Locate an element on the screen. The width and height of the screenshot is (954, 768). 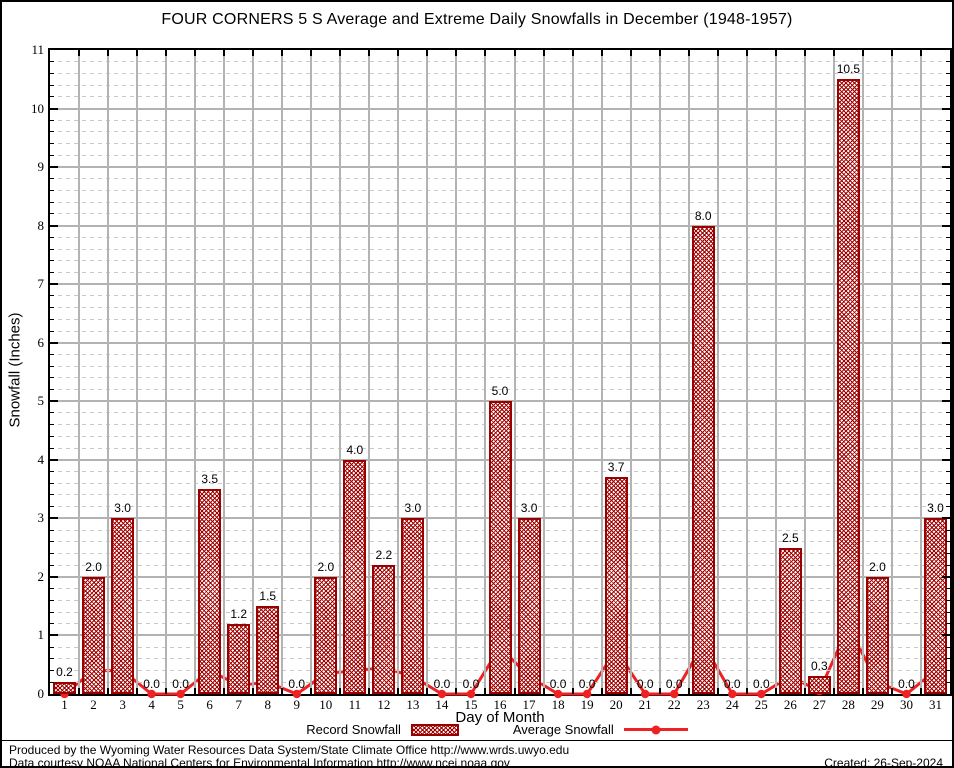
x-tick-label: 1 is located at coordinates (64, 704).